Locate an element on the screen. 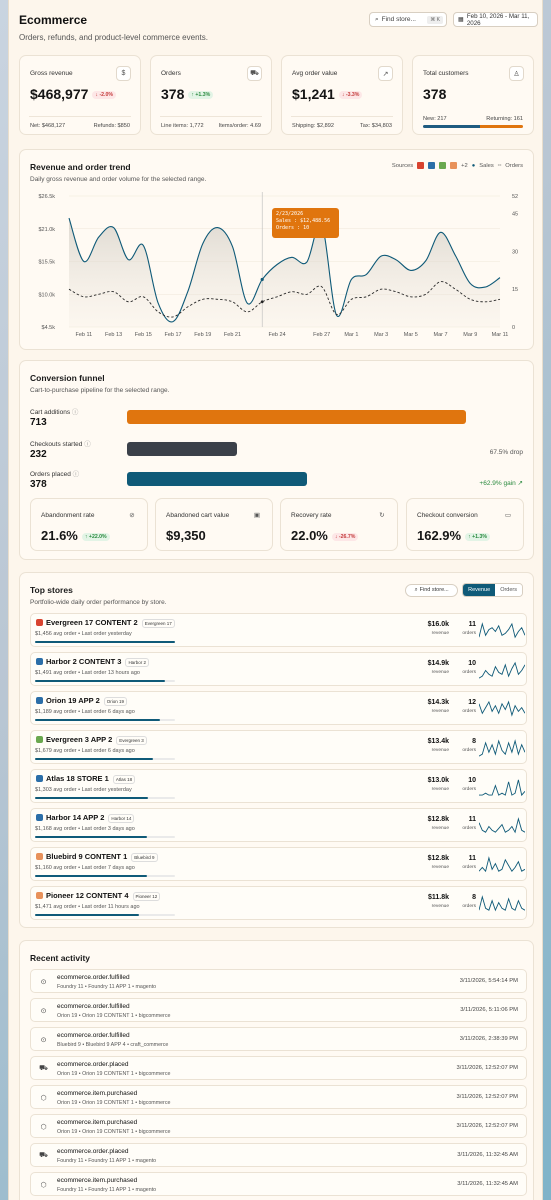 Image resolution: width=551 pixels, height=1200 pixels. metric-abandoned-cart-value: Abandoned cart value ▣ $9,350 is located at coordinates (214, 524).